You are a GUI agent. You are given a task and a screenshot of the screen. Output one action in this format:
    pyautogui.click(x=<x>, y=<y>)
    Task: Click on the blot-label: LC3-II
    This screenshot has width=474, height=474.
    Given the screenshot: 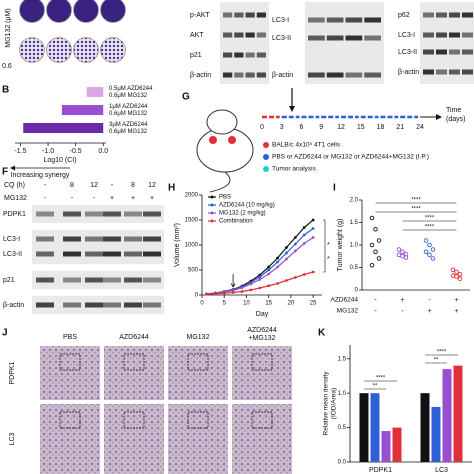 What is the action you would take?
    pyautogui.click(x=407, y=52)
    